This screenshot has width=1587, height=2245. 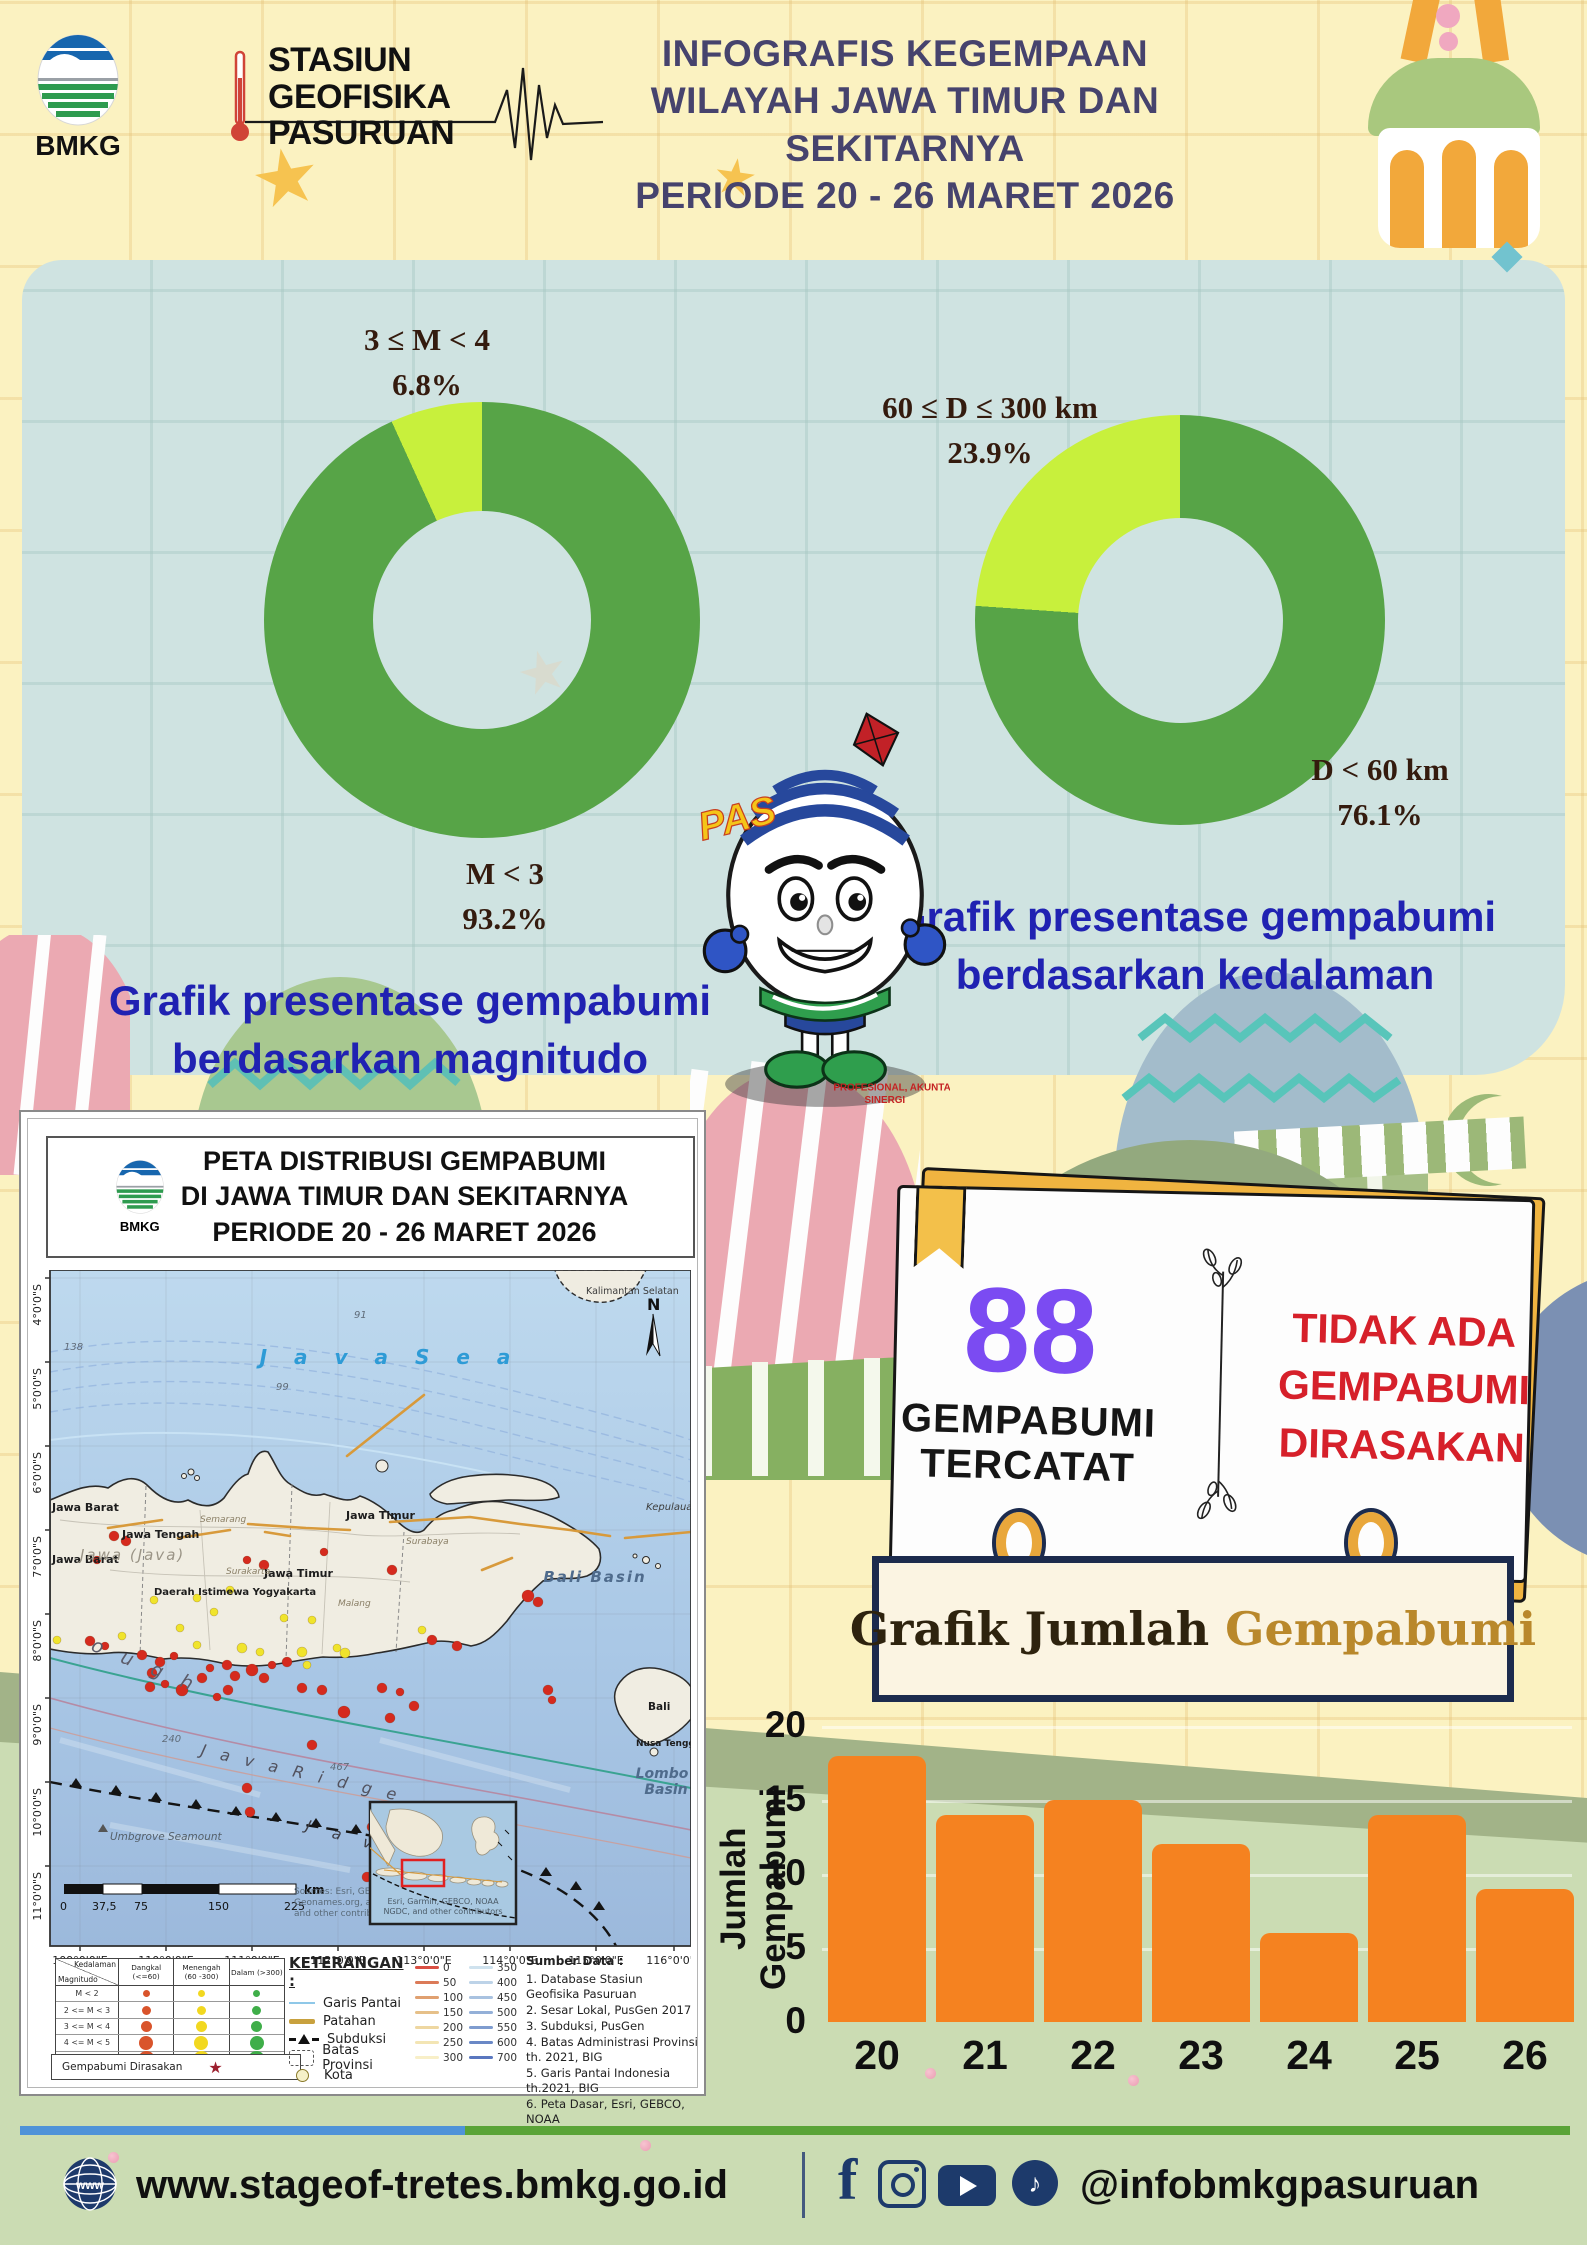 I want to click on lat-label: 4°0'0"S, so click(x=37, y=1305).